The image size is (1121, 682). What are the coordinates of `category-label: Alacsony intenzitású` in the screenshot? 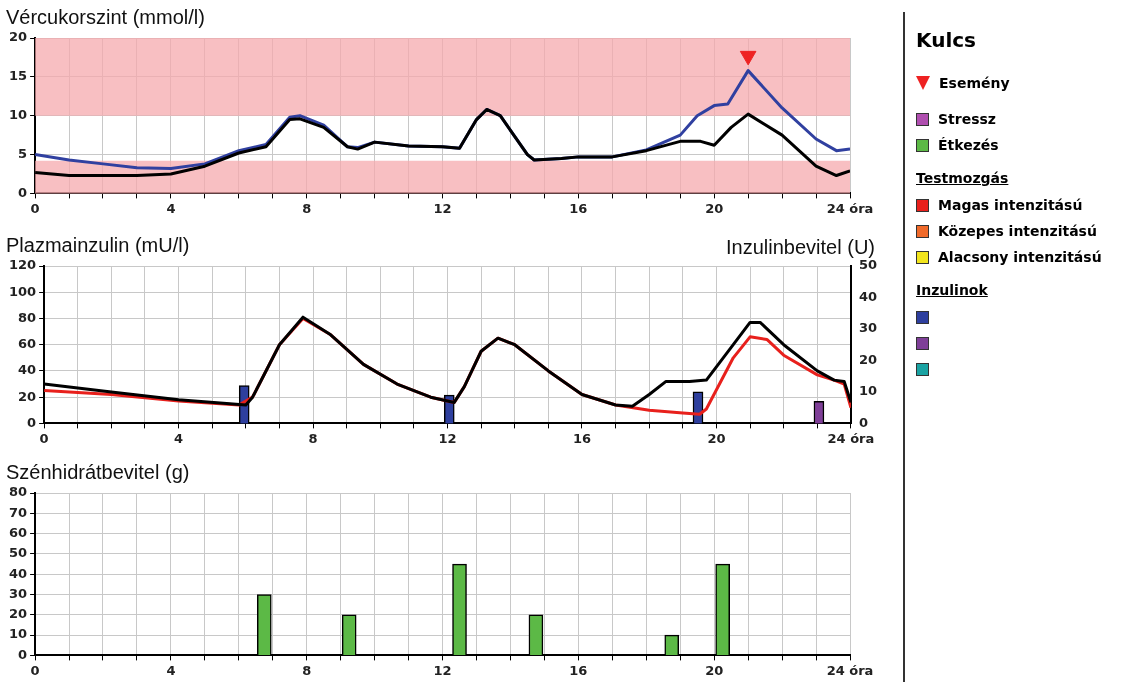 It's located at (1020, 257).